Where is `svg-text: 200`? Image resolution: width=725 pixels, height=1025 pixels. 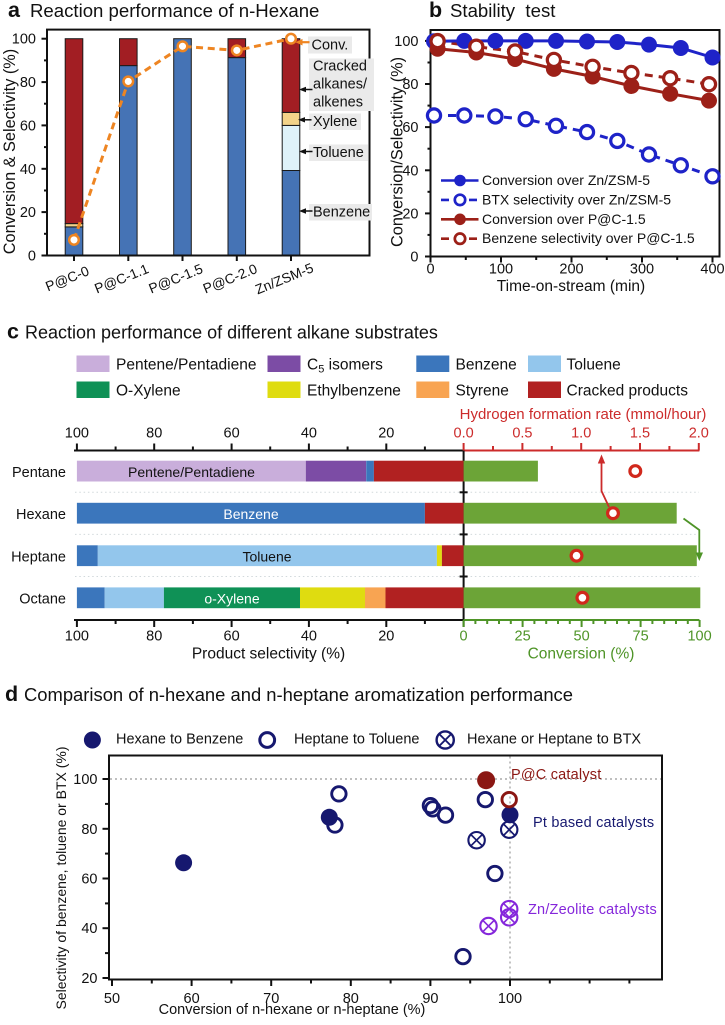 svg-text: 200 is located at coordinates (571, 270).